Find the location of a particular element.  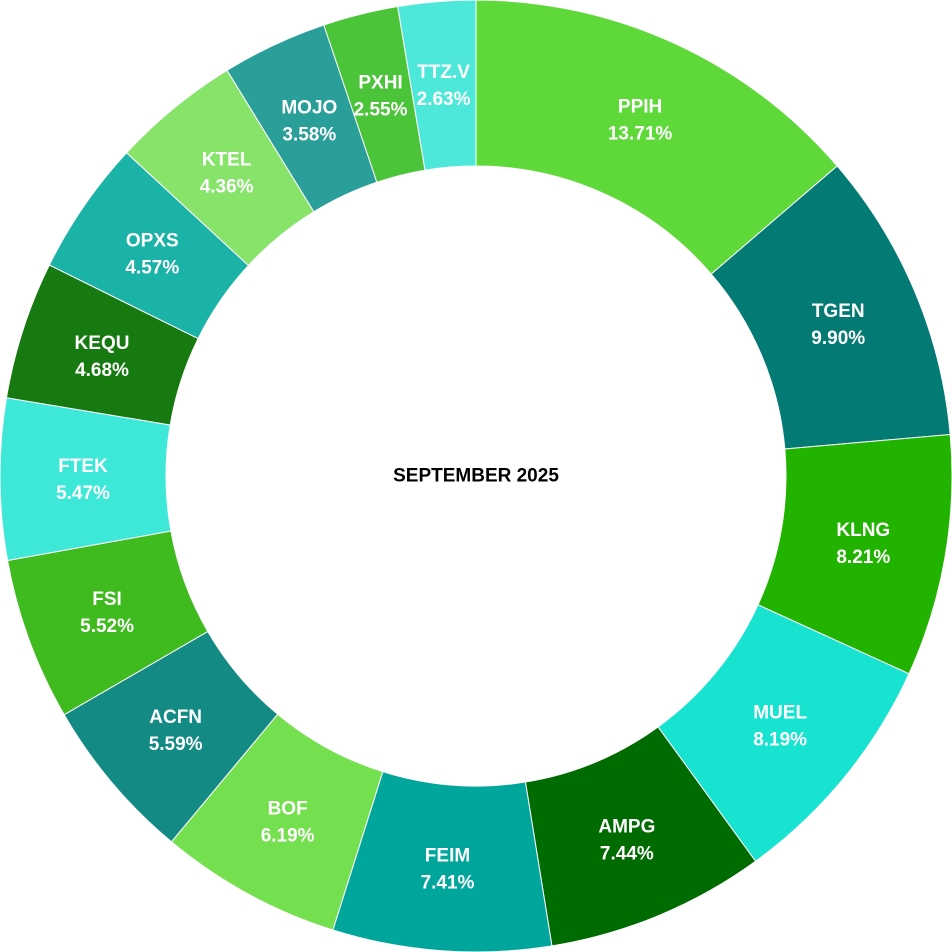

slice-label-kequ: KEQU is located at coordinates (102, 343).